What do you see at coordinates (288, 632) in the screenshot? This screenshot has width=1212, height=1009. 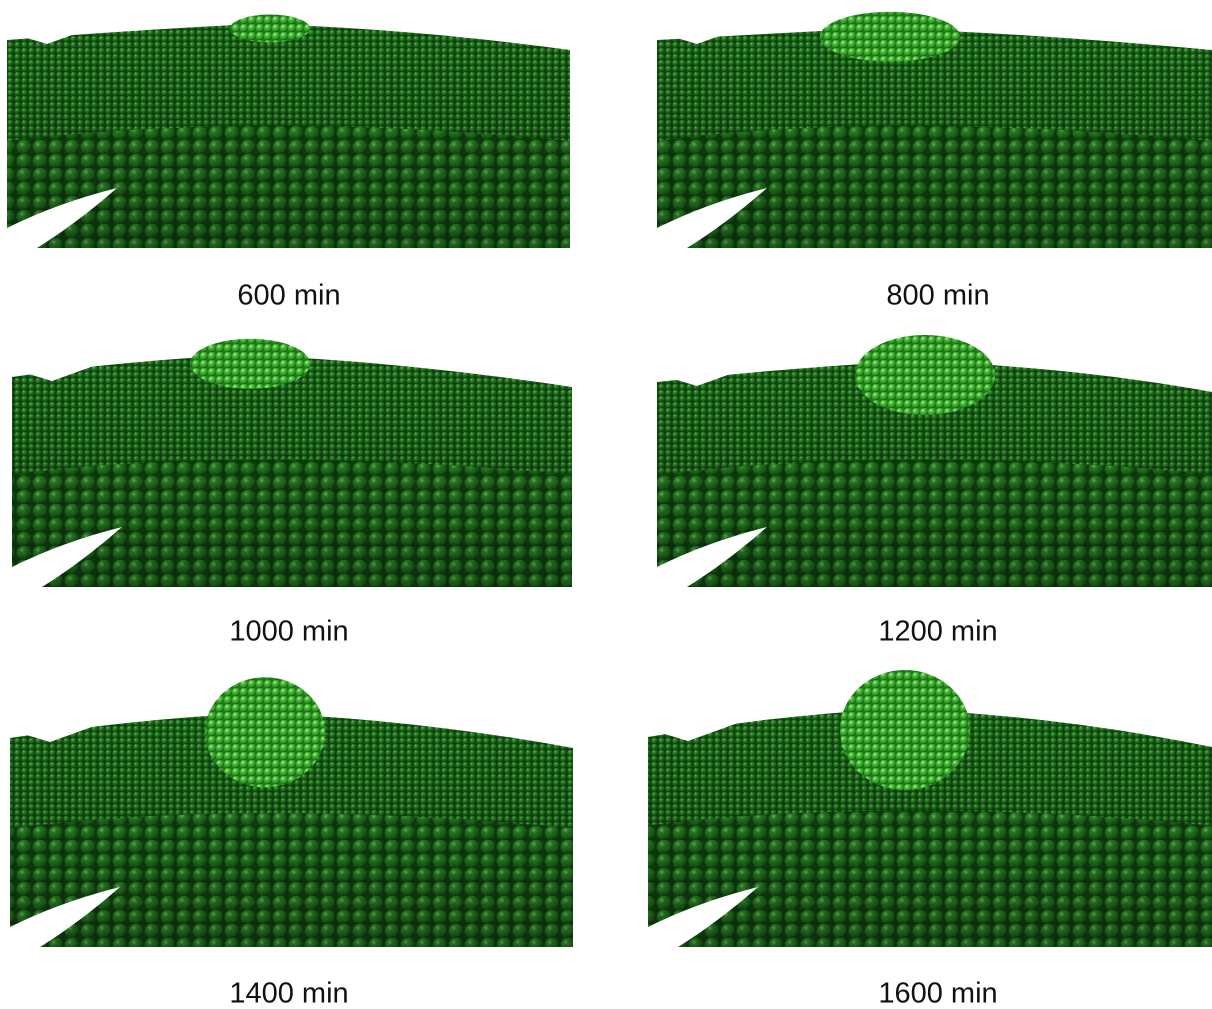 I see `panel-label: 1000 min` at bounding box center [288, 632].